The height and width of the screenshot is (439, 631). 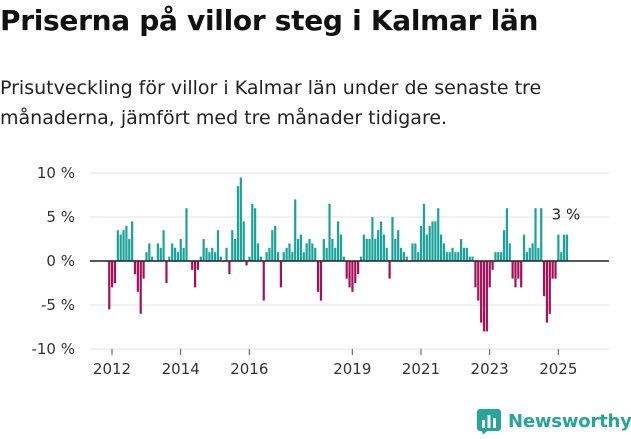 I want to click on y-axis-labels: 10 % 5 % 0 % -5 % -10 %, so click(x=53, y=261).